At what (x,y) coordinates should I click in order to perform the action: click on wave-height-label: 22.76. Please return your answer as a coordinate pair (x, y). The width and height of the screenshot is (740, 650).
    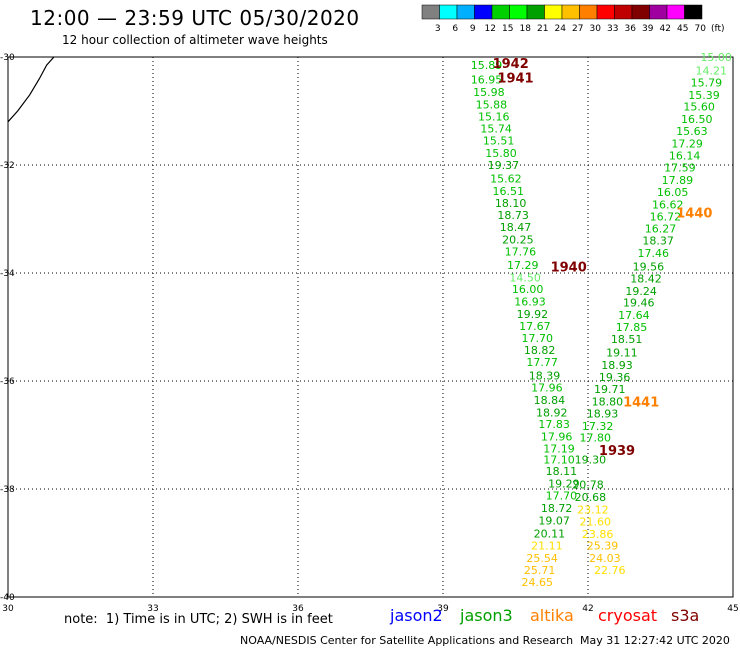
    Looking at the image, I should click on (610, 570).